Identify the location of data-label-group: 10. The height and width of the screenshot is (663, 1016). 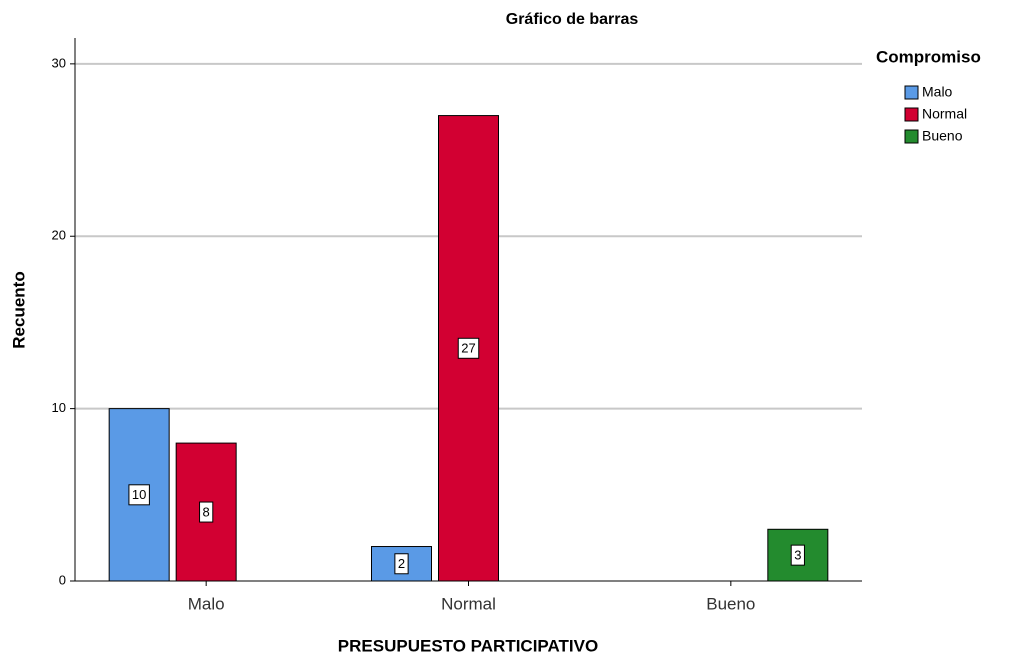
(139, 495).